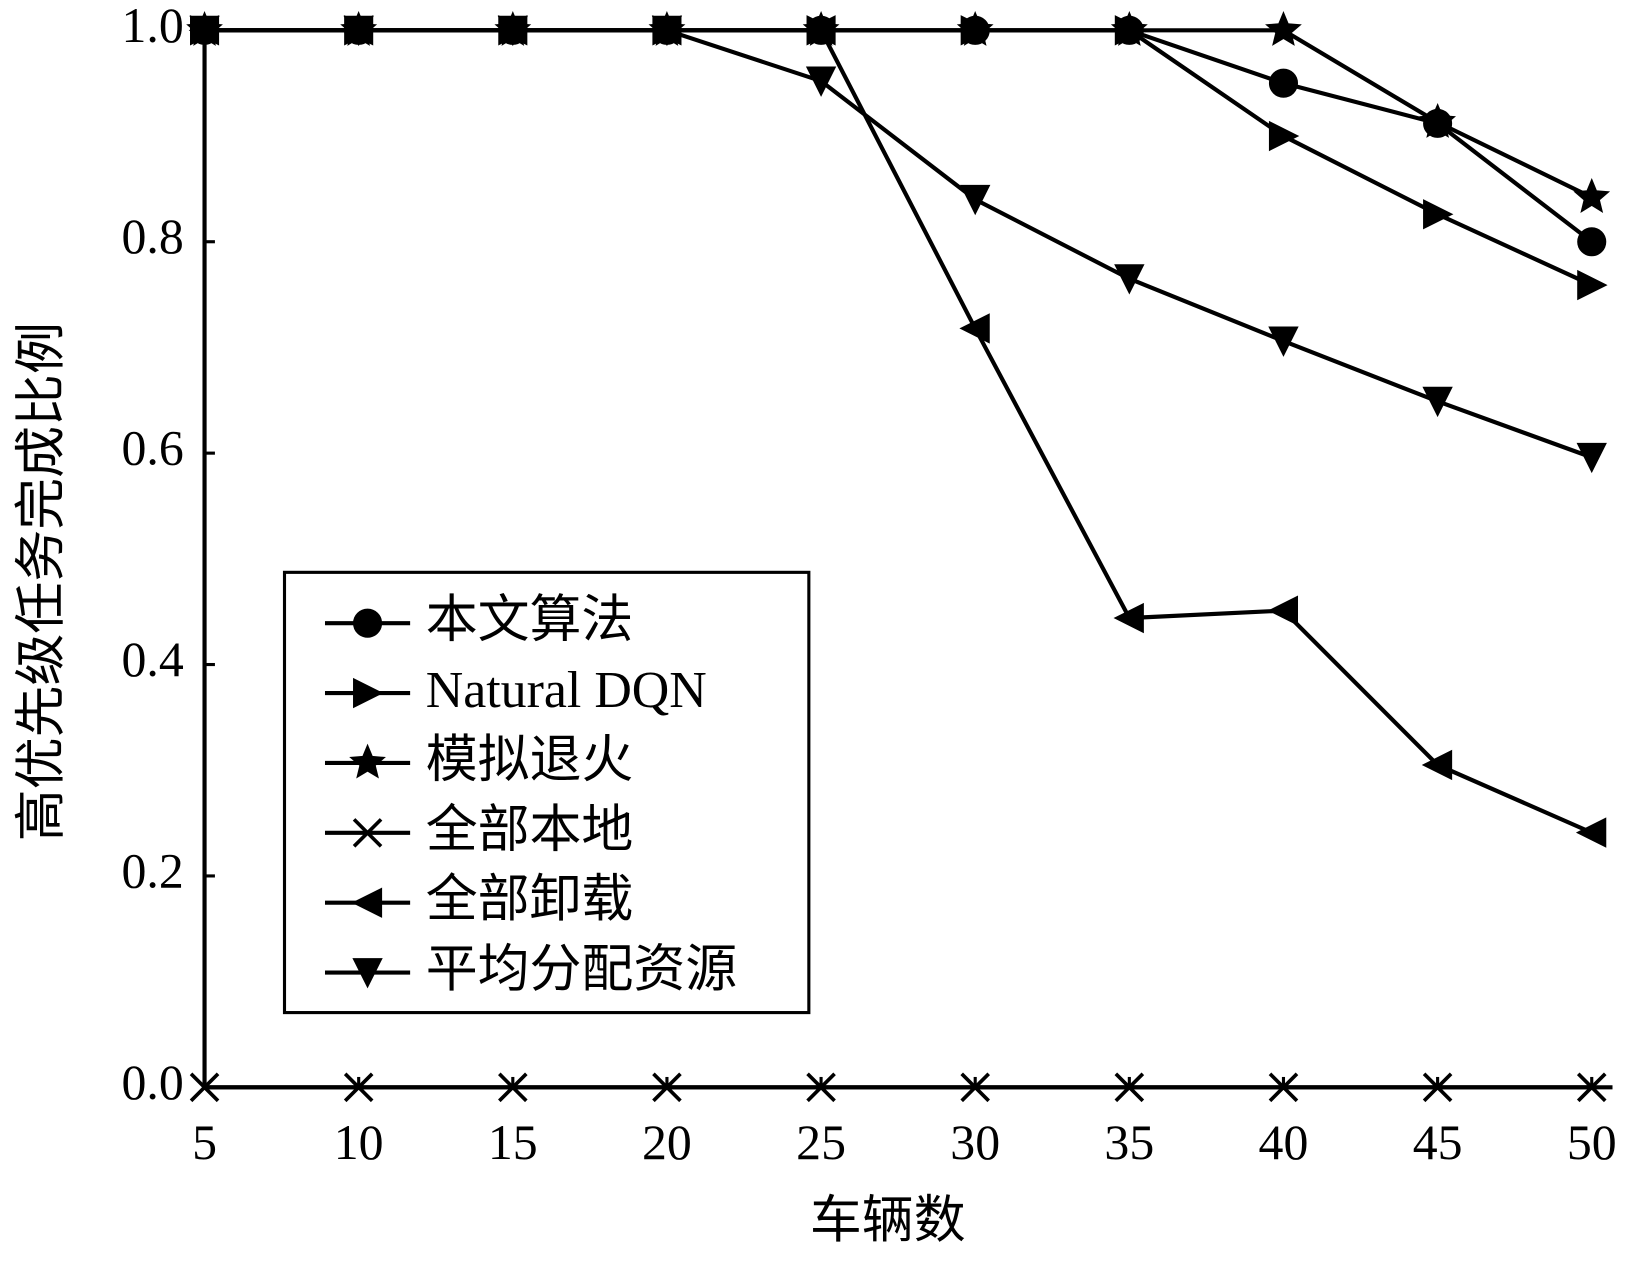 This screenshot has width=1626, height=1262. Describe the element at coordinates (152, 659) in the screenshot. I see `y-tick-label: 0.4` at that location.